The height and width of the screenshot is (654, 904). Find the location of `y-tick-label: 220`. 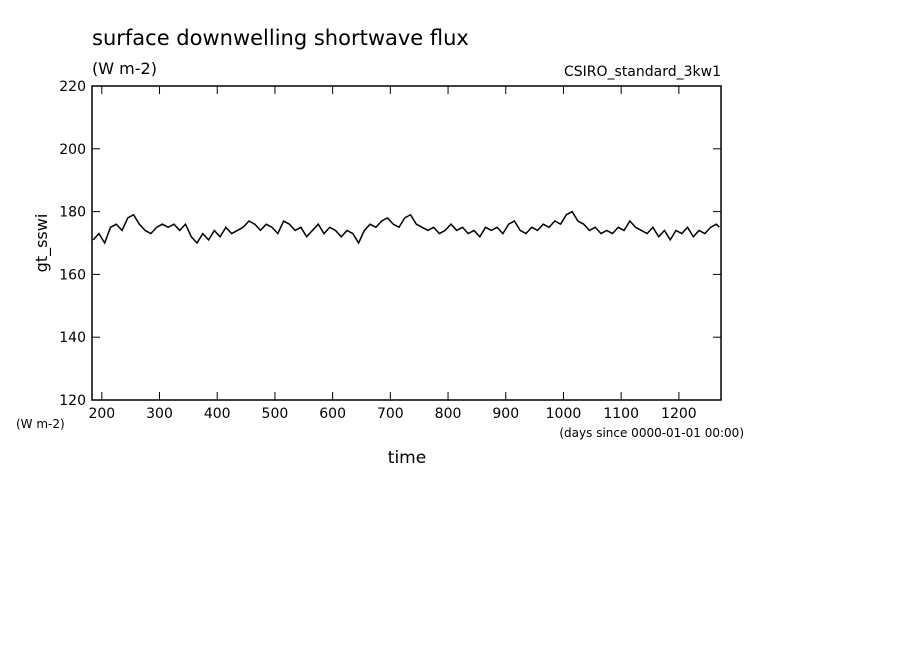

y-tick-label: 220 is located at coordinates (72, 87).